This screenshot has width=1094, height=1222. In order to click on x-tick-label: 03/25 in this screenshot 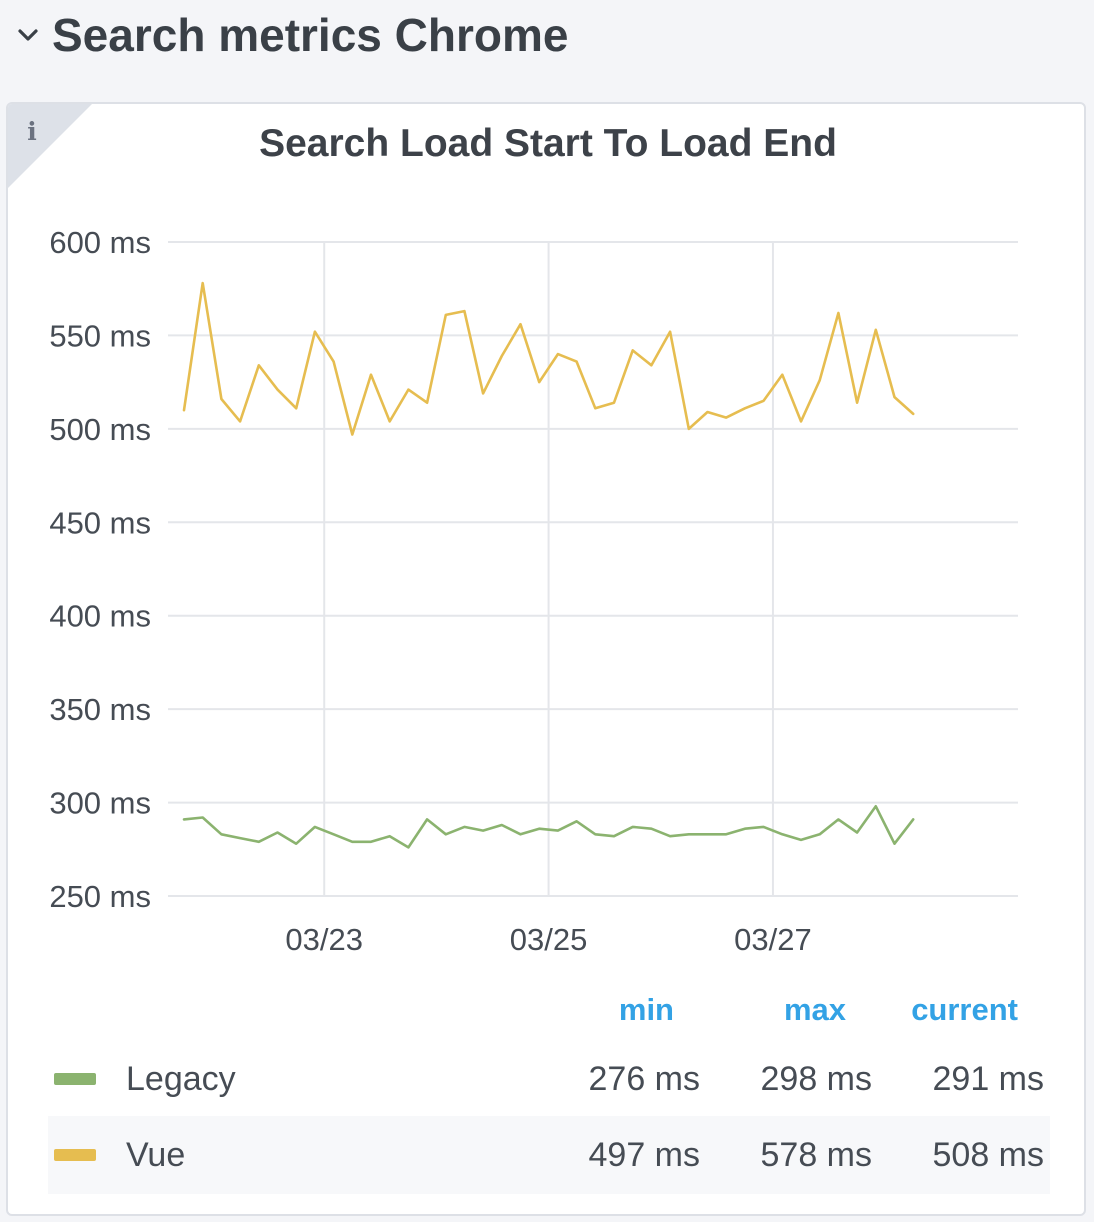, I will do `click(549, 939)`.